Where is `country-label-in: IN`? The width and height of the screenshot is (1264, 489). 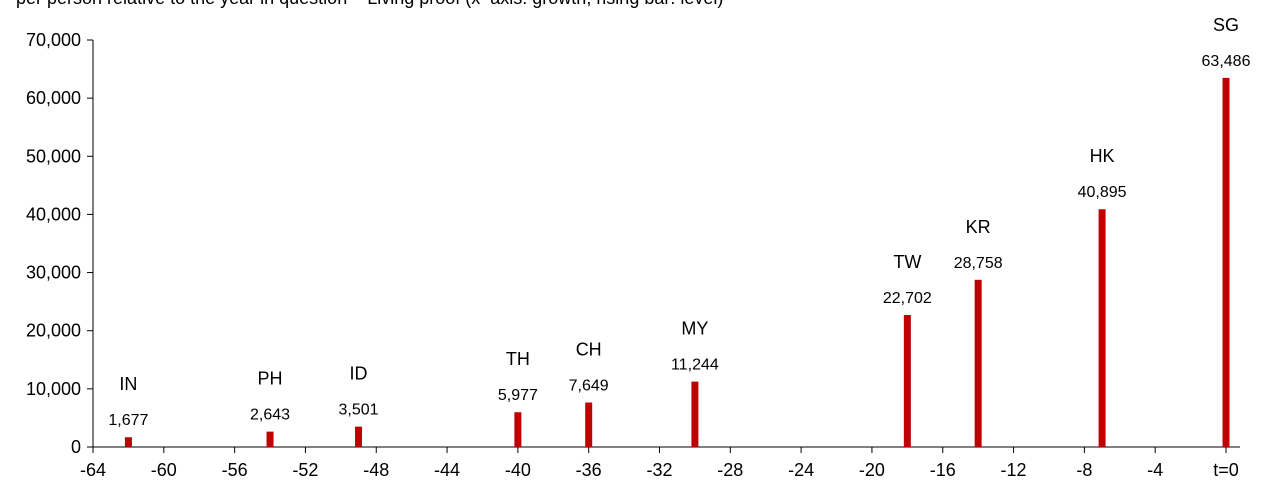 country-label-in: IN is located at coordinates (128, 384).